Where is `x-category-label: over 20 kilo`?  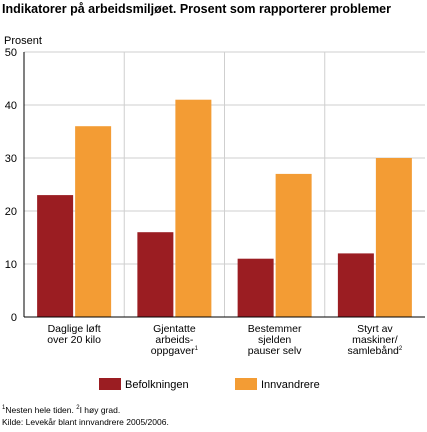 x-category-label: over 20 kilo is located at coordinates (74, 340).